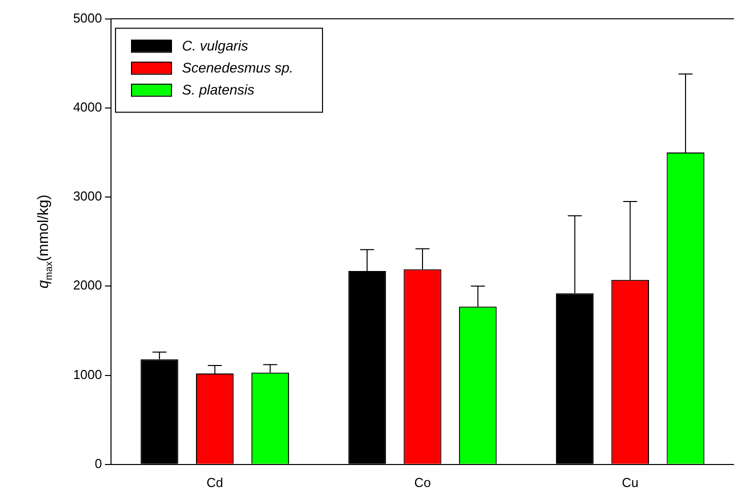 This screenshot has height=504, width=742. What do you see at coordinates (218, 90) in the screenshot?
I see `legend-label: S. platensis` at bounding box center [218, 90].